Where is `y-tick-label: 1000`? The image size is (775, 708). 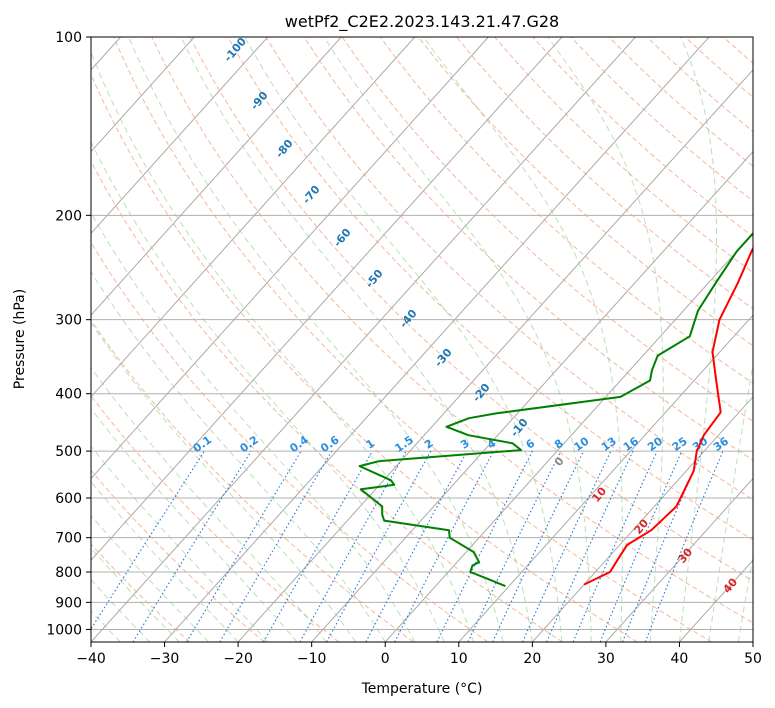
y-tick-label: 1000 is located at coordinates (64, 630).